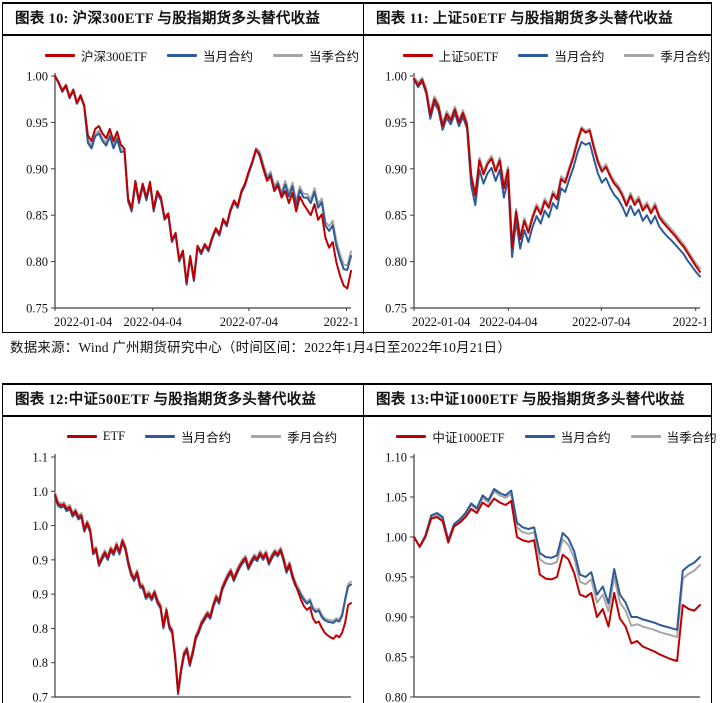 Image resolution: width=720 pixels, height=703 pixels. Describe the element at coordinates (537, 20) in the screenshot. I see `chart11-title: 图表 11: 上证50ETF 与股指期货多头替代收益` at that location.